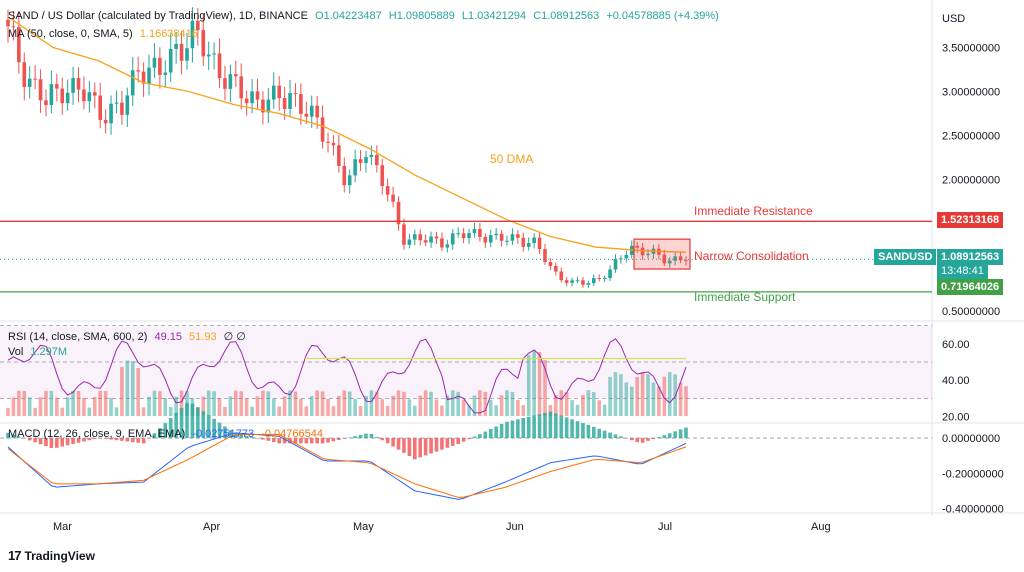 The height and width of the screenshot is (572, 1024). I want to click on signal-line, so click(347, 466).